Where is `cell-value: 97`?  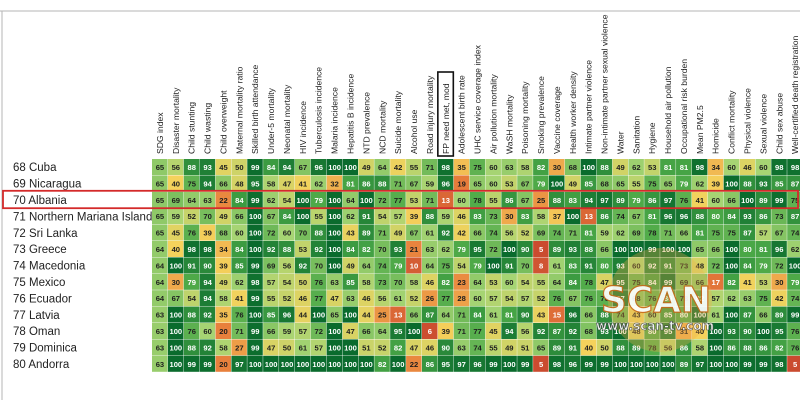
cell-value: 97 is located at coordinates (620, 298).